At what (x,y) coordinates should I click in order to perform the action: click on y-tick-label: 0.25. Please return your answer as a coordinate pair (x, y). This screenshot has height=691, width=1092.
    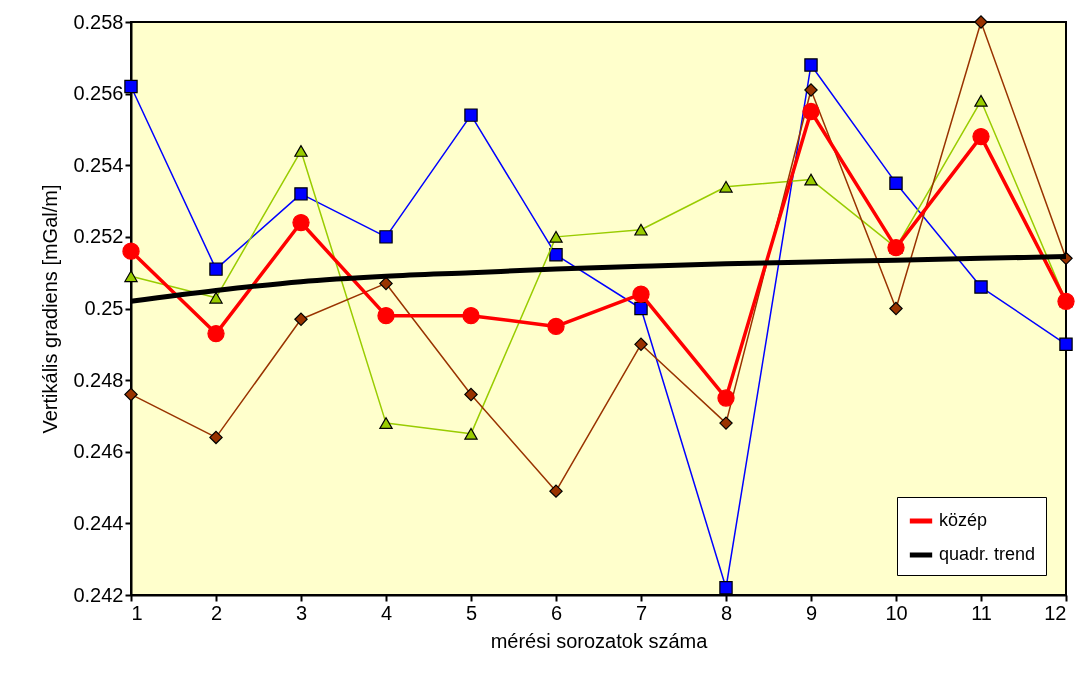
    Looking at the image, I should click on (104, 308).